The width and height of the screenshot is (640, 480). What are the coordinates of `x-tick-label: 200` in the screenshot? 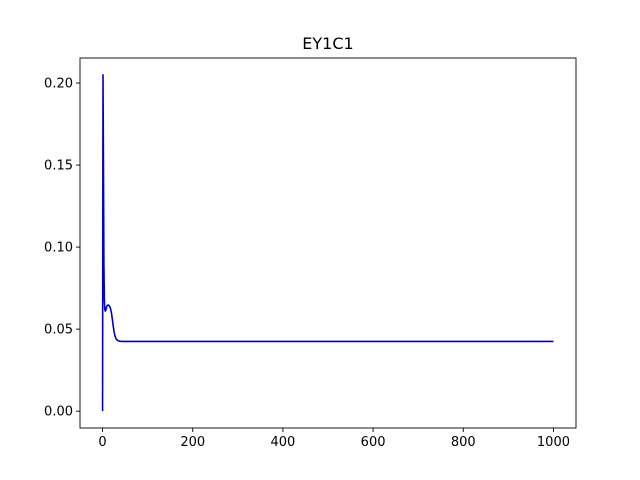 It's located at (192, 442).